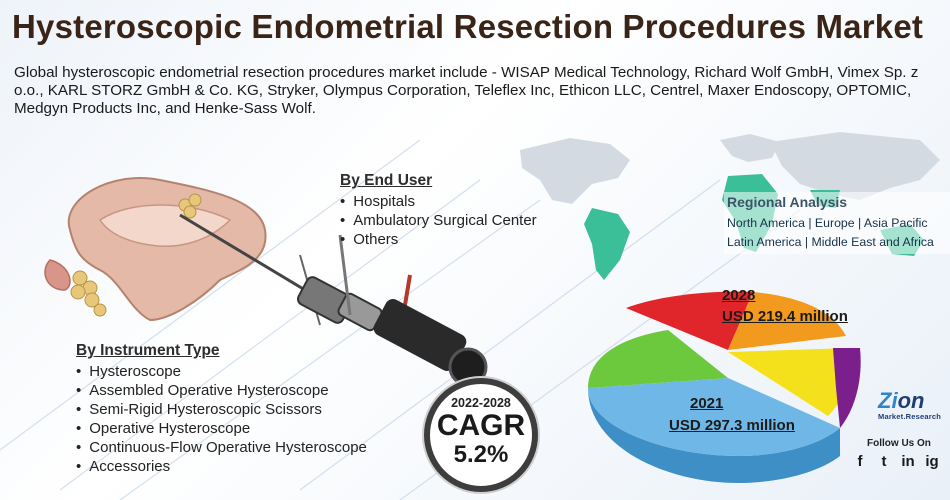  Describe the element at coordinates (847, 388) in the screenshot. I see `pie-slice-purple` at that location.